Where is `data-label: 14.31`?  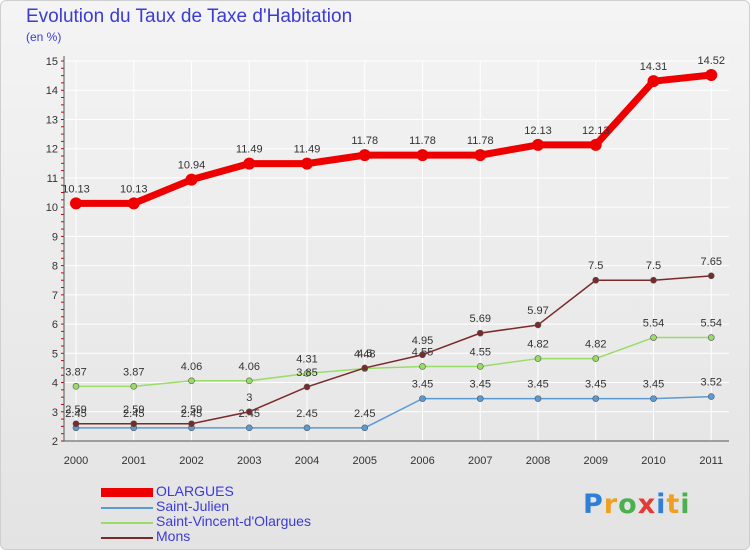
data-label: 14.31 is located at coordinates (654, 67).